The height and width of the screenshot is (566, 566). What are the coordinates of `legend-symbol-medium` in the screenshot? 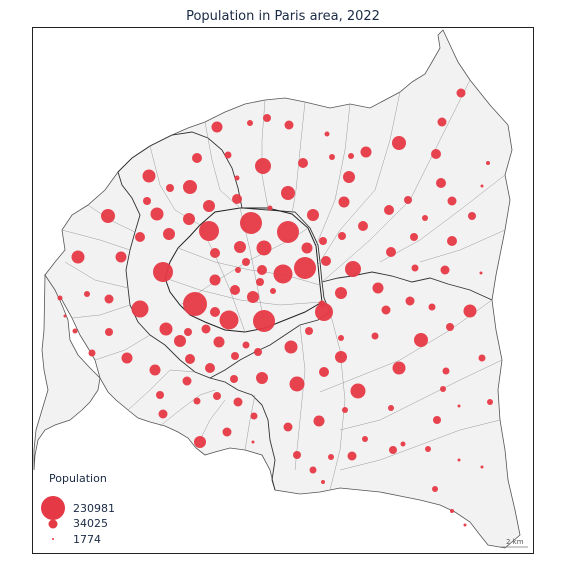 It's located at (53, 524).